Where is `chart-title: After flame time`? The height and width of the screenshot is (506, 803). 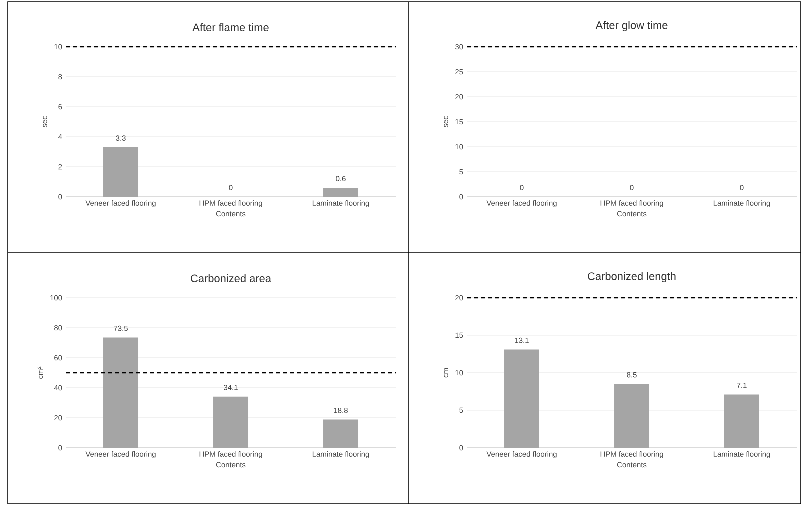
chart-title: After flame time is located at coordinates (230, 27).